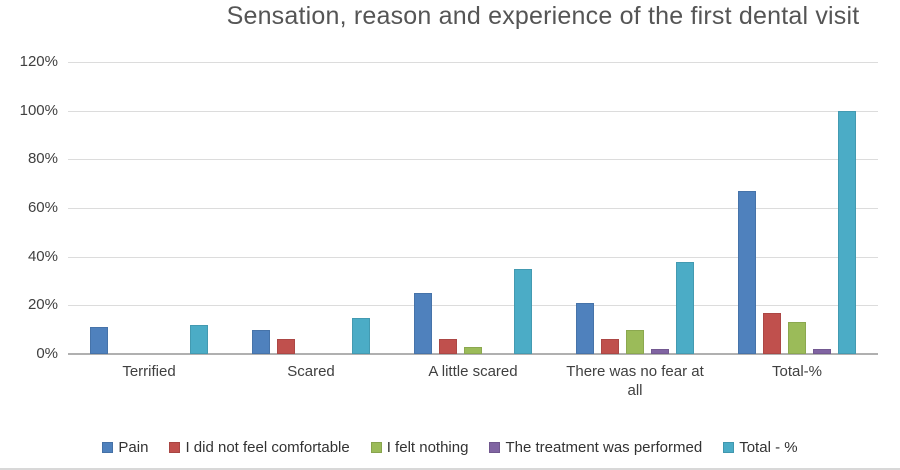  I want to click on bar-group-terrified, so click(149, 208).